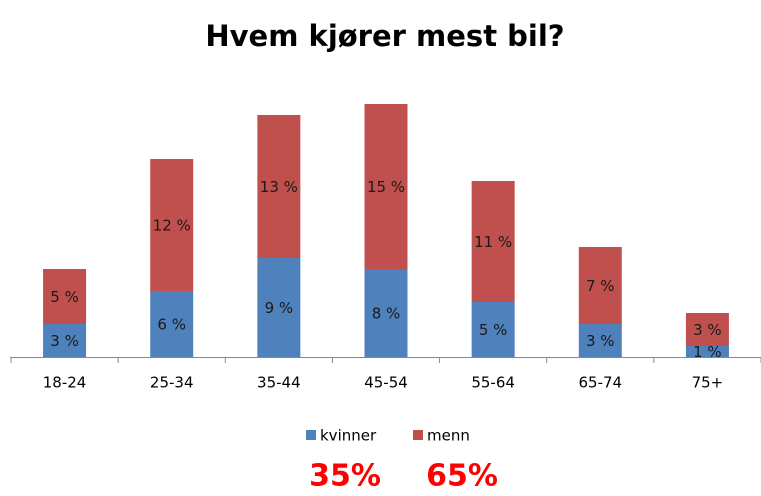  I want to click on value-label: 1 %, so click(707, 352).